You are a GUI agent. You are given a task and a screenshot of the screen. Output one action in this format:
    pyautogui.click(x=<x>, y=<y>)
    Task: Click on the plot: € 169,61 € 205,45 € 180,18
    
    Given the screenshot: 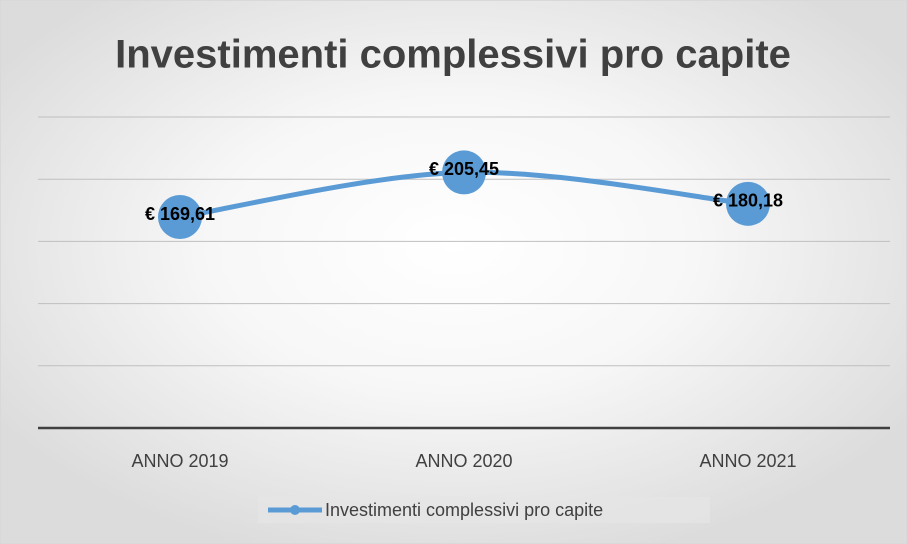 What is the action you would take?
    pyautogui.click(x=464, y=195)
    